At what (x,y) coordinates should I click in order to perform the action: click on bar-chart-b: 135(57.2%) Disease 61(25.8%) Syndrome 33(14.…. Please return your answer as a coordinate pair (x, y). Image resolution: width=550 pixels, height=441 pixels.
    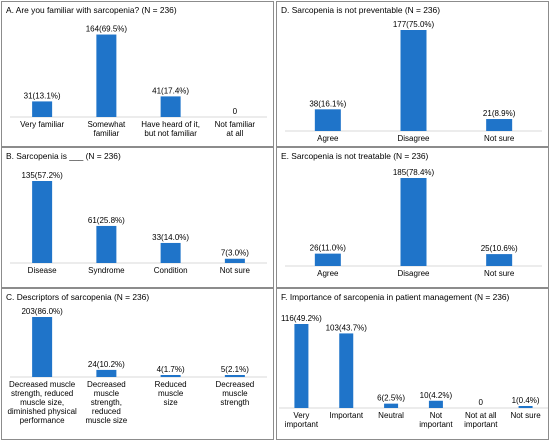
    Looking at the image, I should click on (138, 223).